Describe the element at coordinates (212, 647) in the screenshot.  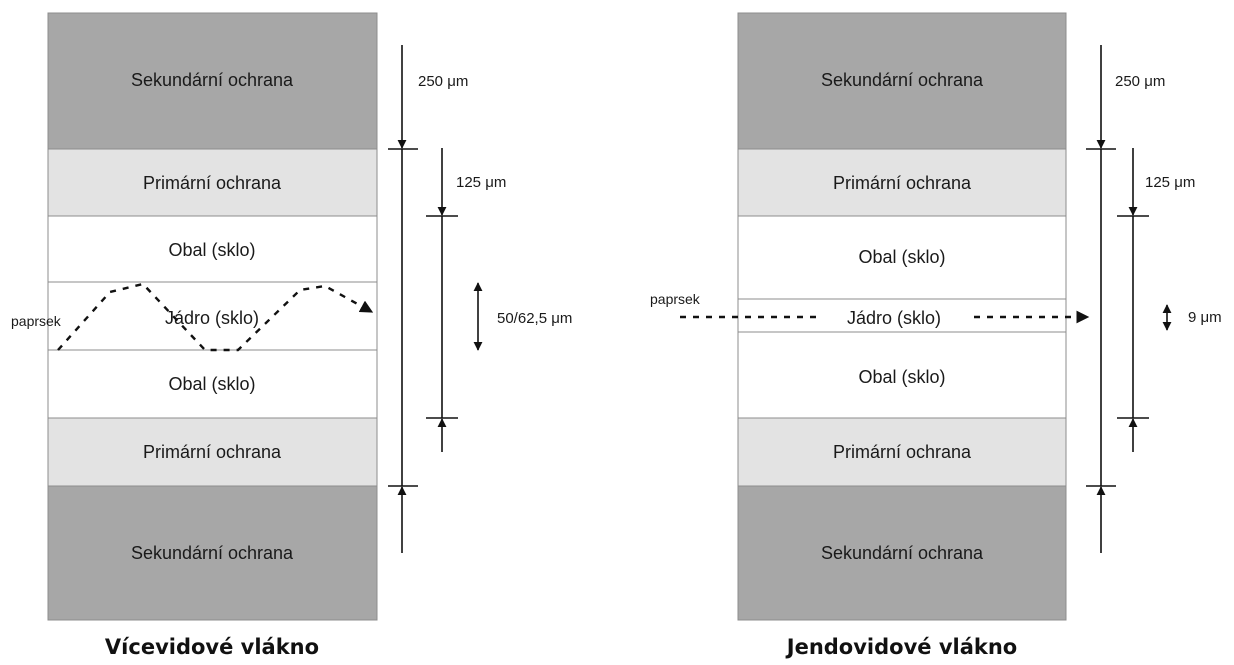
I see `multimode-title: Vícevidové vlákno` at that location.